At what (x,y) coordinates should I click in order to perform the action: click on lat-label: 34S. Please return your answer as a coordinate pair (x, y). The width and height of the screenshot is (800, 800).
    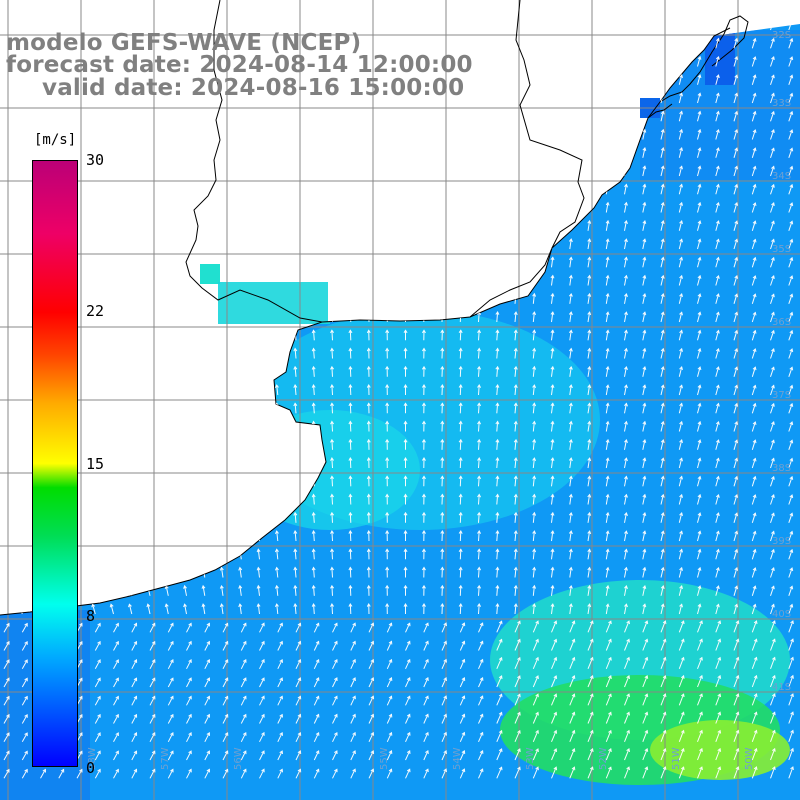
    Looking at the image, I should click on (781, 176).